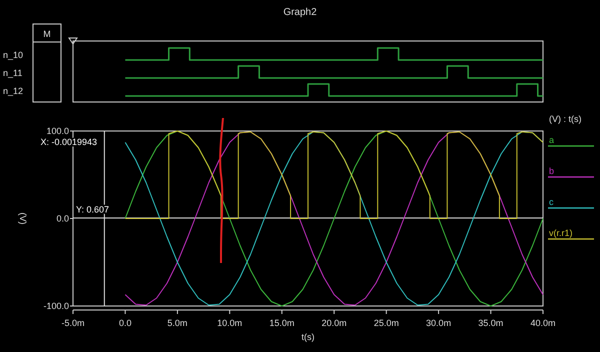 Image resolution: width=600 pixels, height=352 pixels. Describe the element at coordinates (334, 323) in the screenshot. I see `x-tick-label: 20.0m` at that location.